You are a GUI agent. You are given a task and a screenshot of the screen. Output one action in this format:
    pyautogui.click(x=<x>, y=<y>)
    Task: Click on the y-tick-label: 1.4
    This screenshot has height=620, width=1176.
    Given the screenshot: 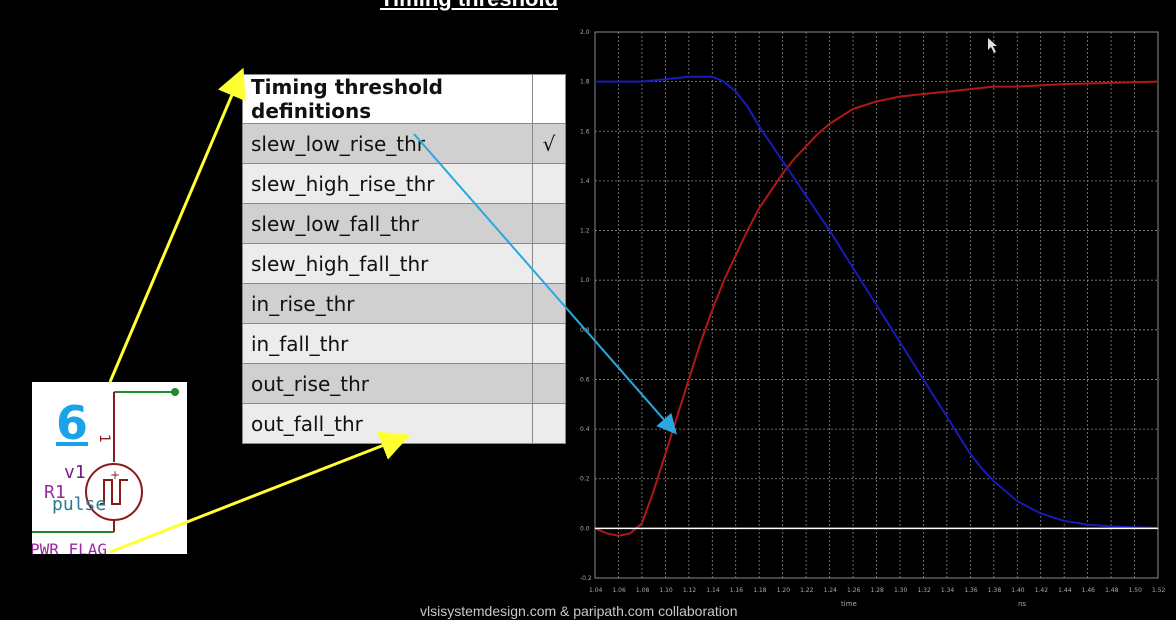 What is the action you would take?
    pyautogui.click(x=585, y=181)
    